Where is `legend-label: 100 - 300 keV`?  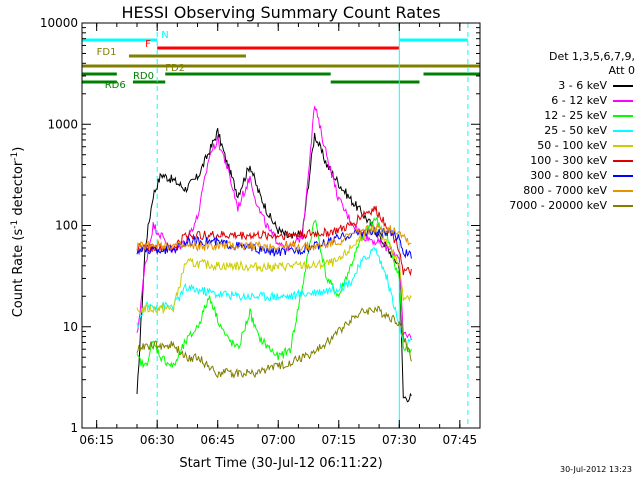
legend-label: 100 - 300 keV is located at coordinates (568, 160).